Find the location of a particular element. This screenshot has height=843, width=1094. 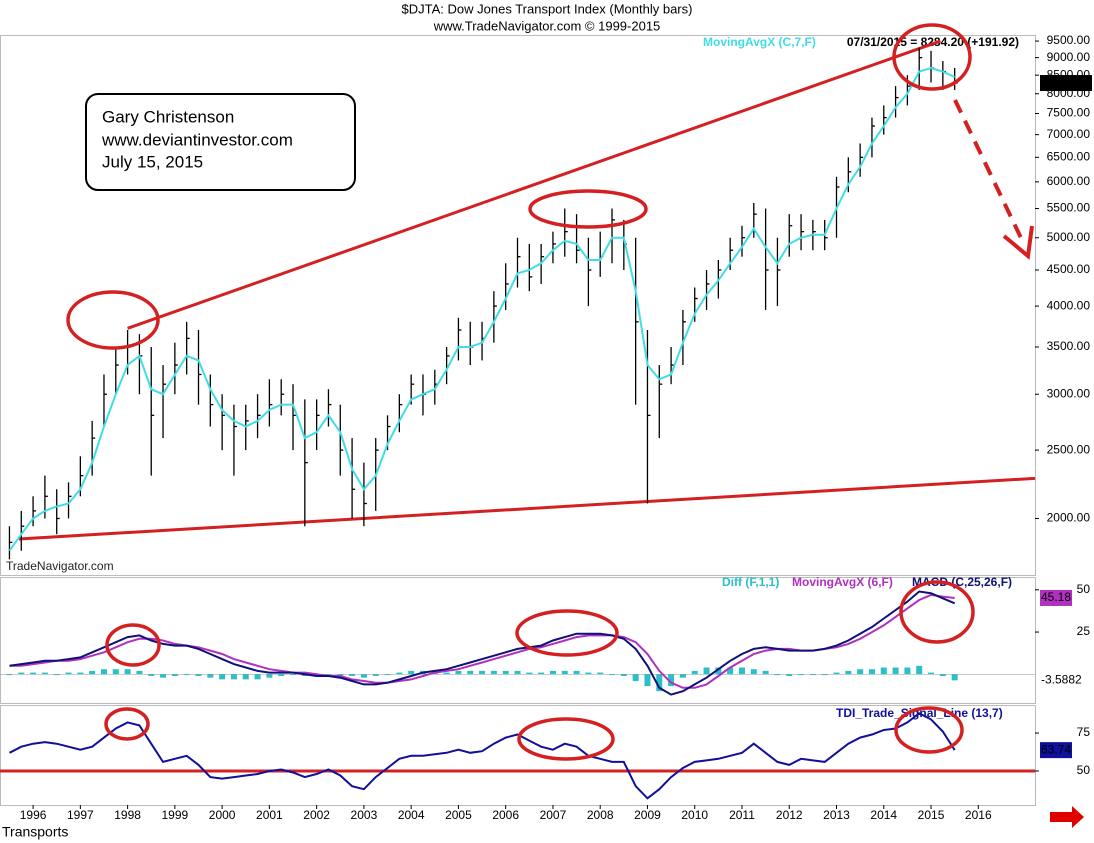

legend-entry: MovingAvgX (C,7,F) is located at coordinates (759, 42).